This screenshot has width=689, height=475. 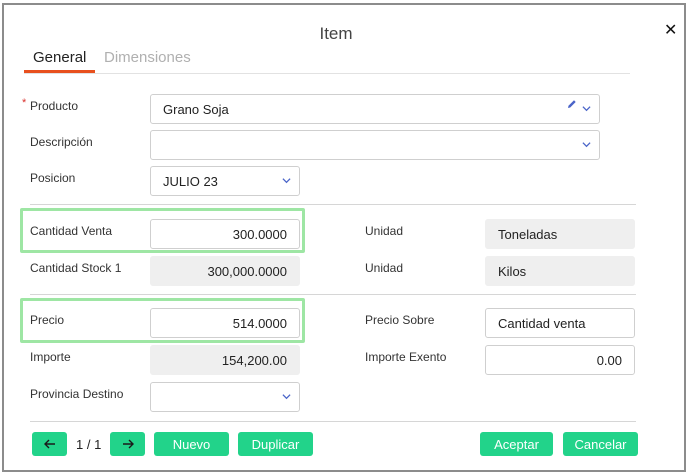 I want to click on tab-dimensiones: Dimensiones, so click(x=147, y=57).